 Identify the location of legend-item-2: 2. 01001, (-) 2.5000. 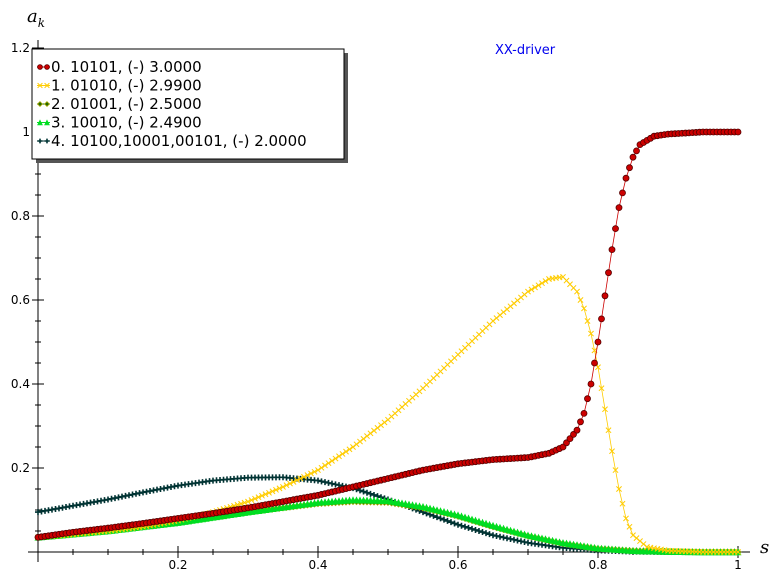
(119, 104).